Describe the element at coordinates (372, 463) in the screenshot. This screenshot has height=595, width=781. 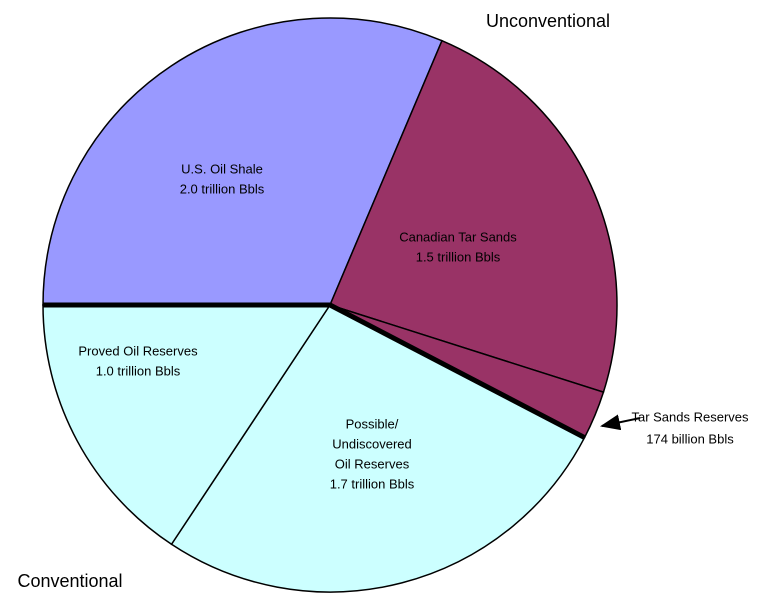
I see `slice-label: Oil Reserves` at that location.